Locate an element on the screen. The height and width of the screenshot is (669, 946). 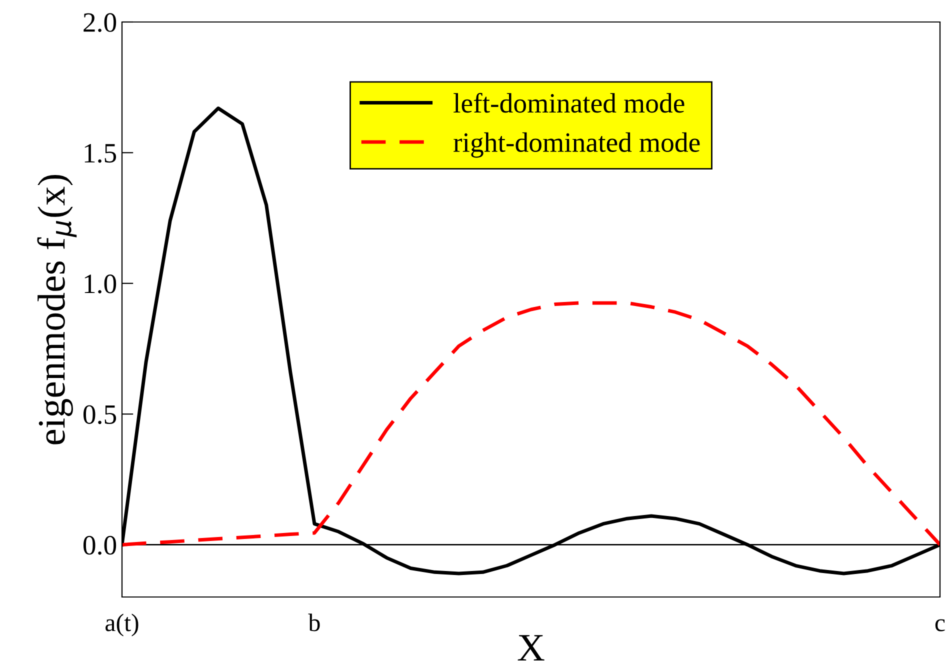
y-axis-title: eigenmodes f$_{μ}$(x) is located at coordinates (57, 309).